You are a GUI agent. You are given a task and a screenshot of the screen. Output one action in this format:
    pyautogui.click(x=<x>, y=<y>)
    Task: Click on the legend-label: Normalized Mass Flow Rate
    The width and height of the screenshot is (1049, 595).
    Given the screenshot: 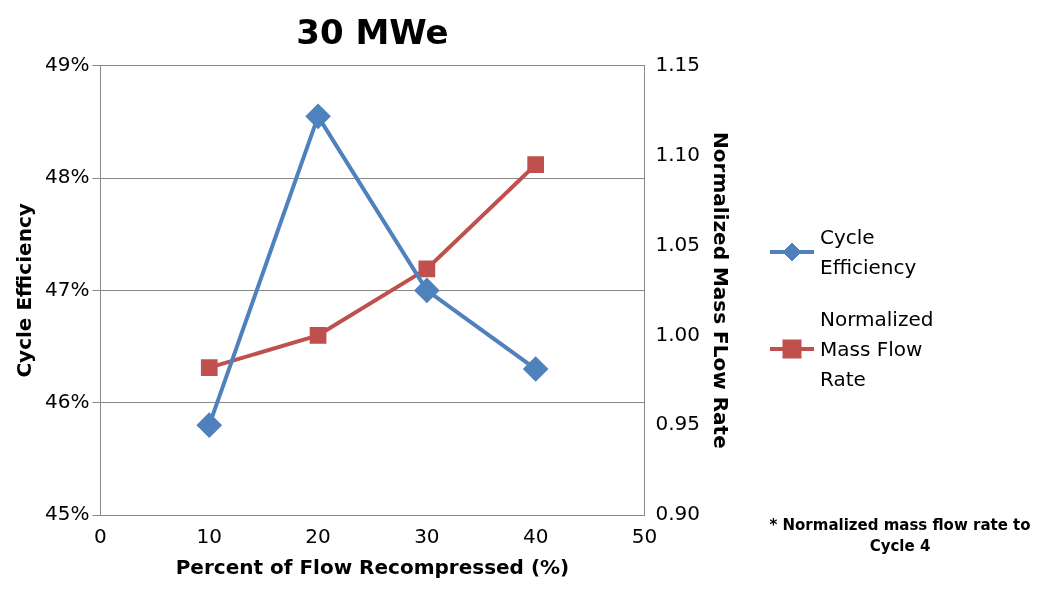 What is the action you would take?
    pyautogui.click(x=877, y=349)
    